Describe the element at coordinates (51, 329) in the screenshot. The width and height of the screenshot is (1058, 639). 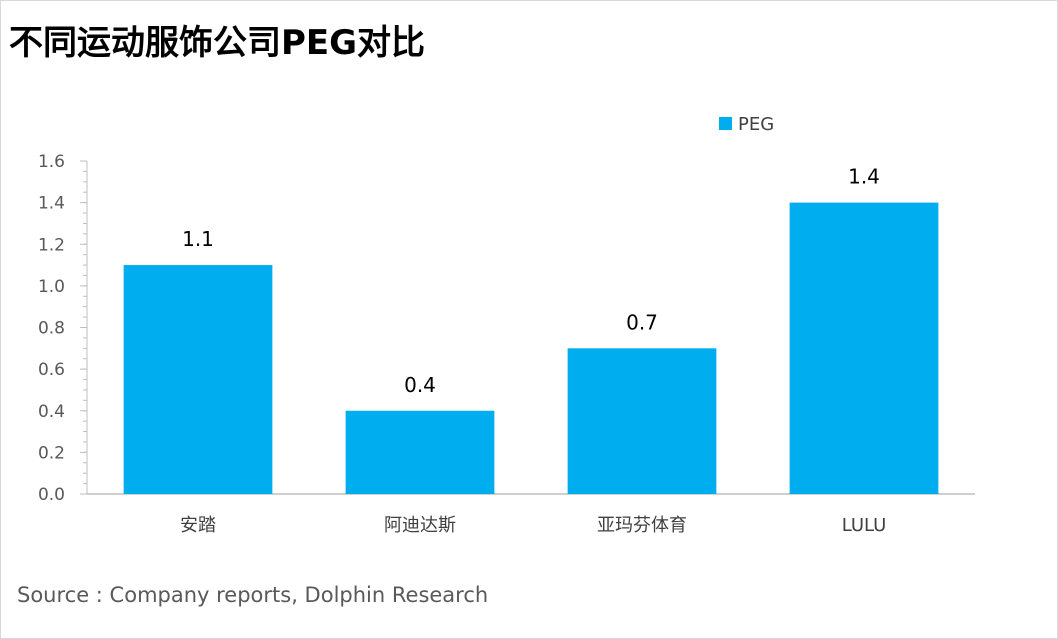
I see `y-tick-label: 0.8` at that location.